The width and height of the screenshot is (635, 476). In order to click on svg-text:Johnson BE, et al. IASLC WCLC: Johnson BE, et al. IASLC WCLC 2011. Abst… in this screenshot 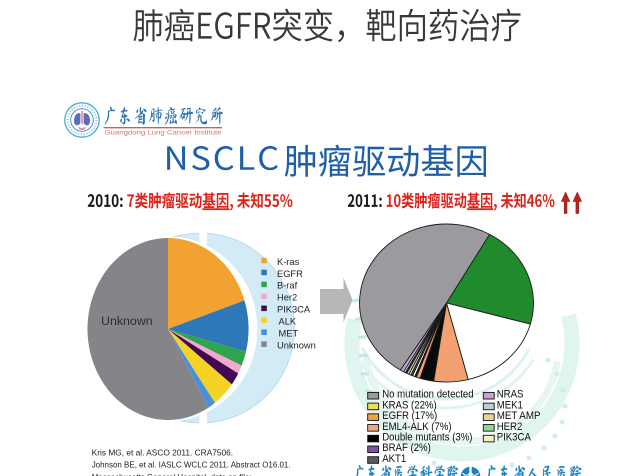, I will do `click(191, 465)`.